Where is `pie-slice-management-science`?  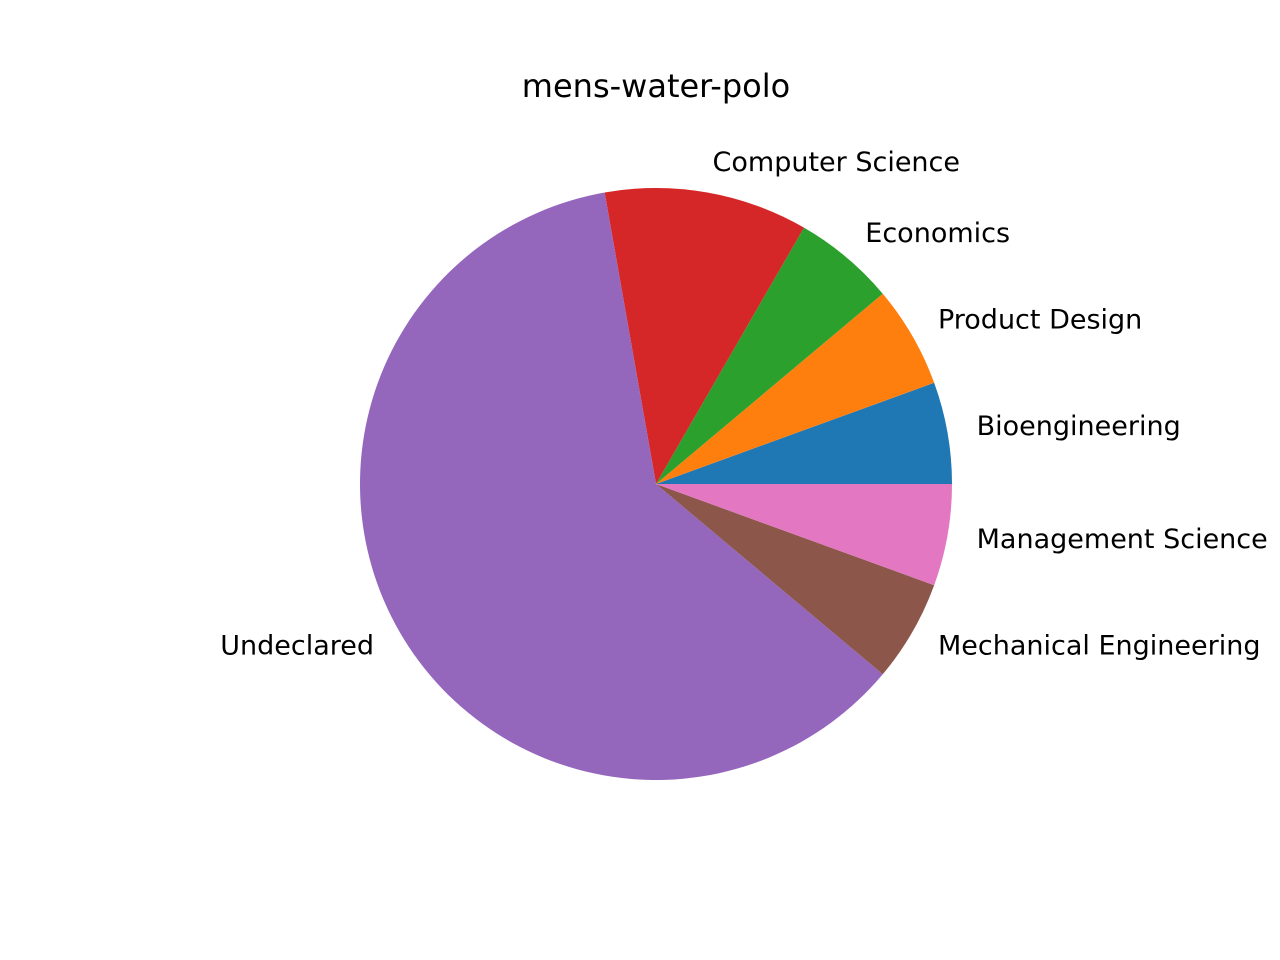 pie-slice-management-science is located at coordinates (804, 535).